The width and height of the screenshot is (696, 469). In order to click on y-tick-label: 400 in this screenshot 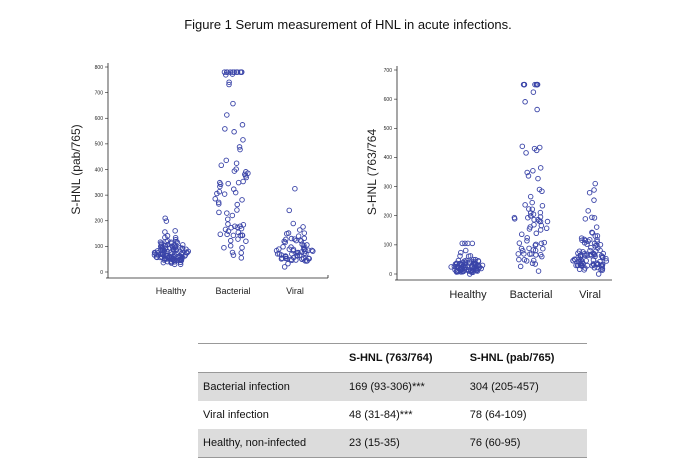, I will do `click(388, 158)`.